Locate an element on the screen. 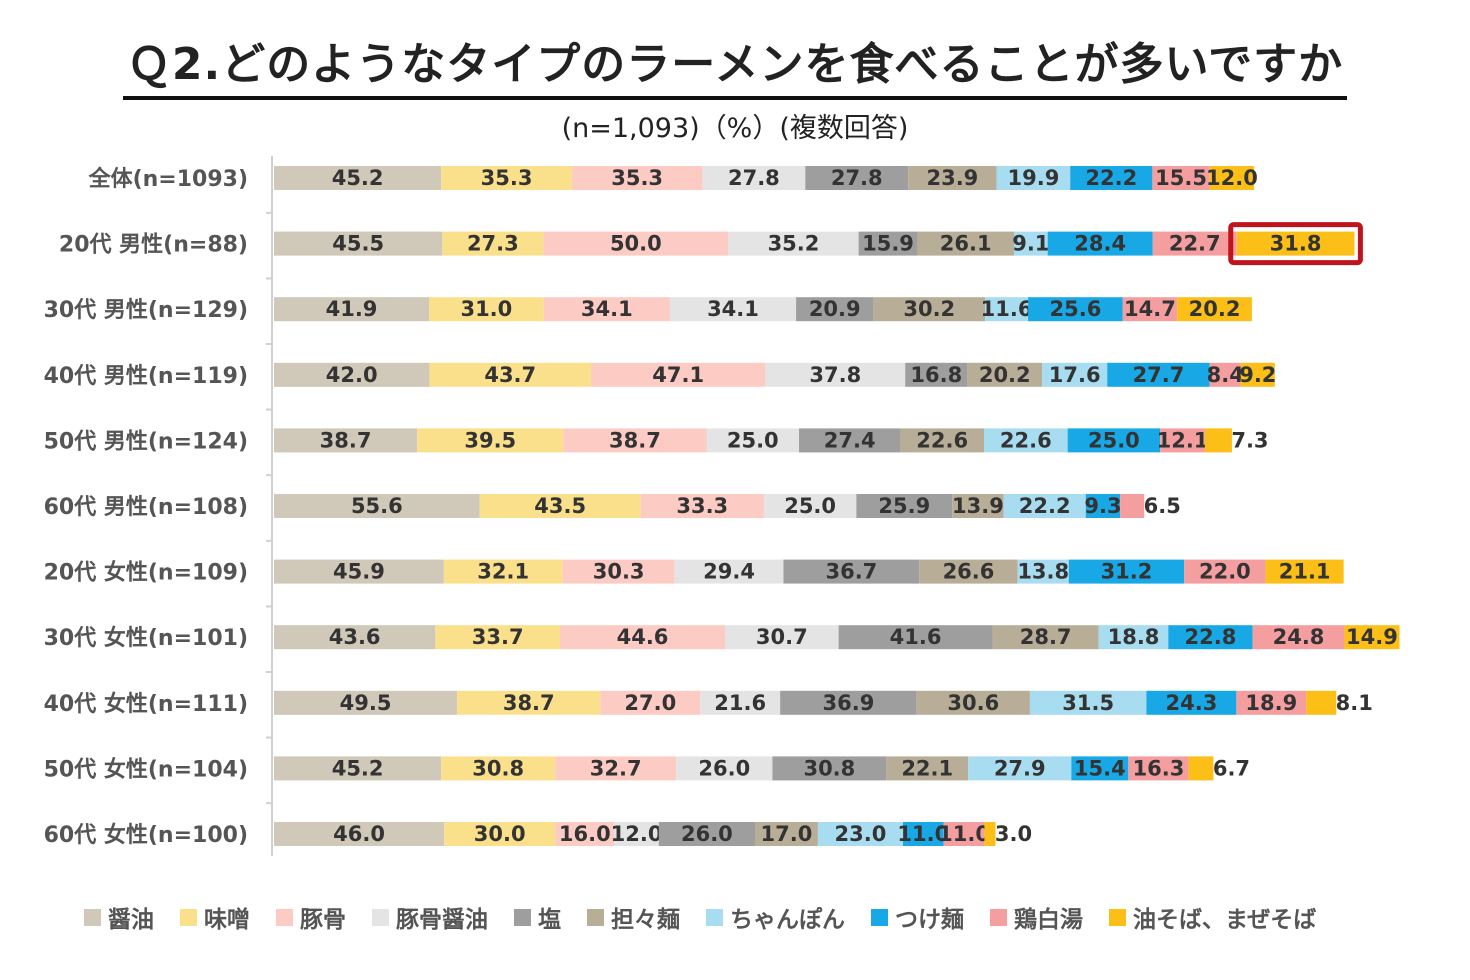  category-label: 50代 女性(n=104) is located at coordinates (146, 769).